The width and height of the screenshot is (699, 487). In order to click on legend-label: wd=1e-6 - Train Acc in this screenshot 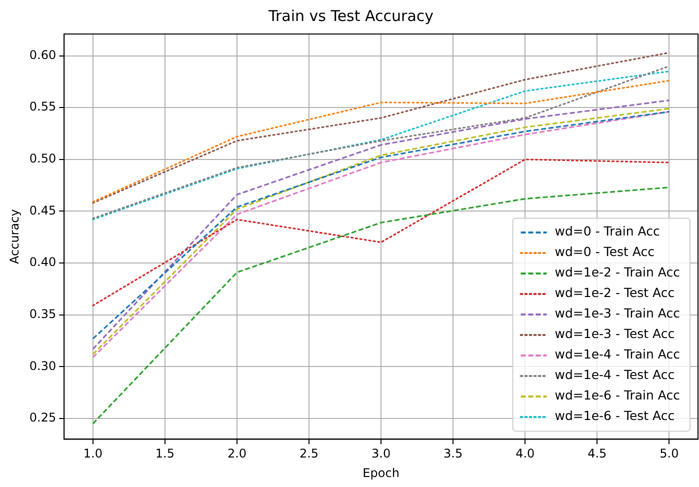, I will do `click(617, 395)`.